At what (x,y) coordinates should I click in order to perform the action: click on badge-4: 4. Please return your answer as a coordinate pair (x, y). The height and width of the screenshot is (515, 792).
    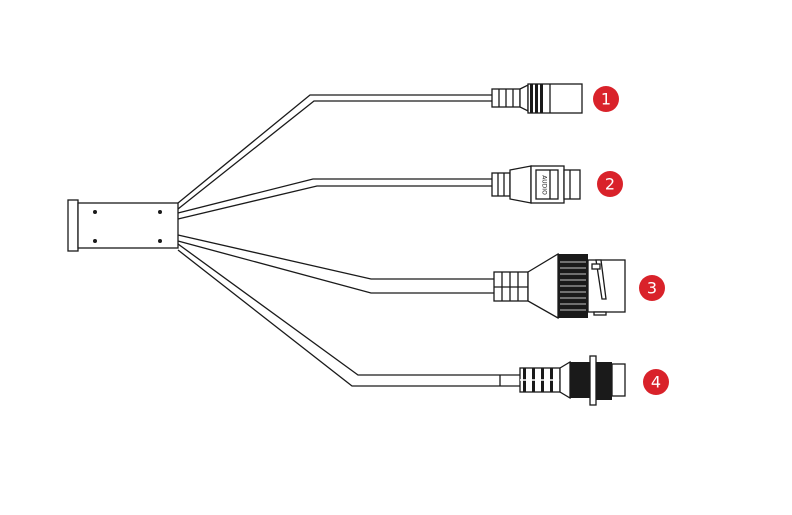
    Looking at the image, I should click on (656, 382).